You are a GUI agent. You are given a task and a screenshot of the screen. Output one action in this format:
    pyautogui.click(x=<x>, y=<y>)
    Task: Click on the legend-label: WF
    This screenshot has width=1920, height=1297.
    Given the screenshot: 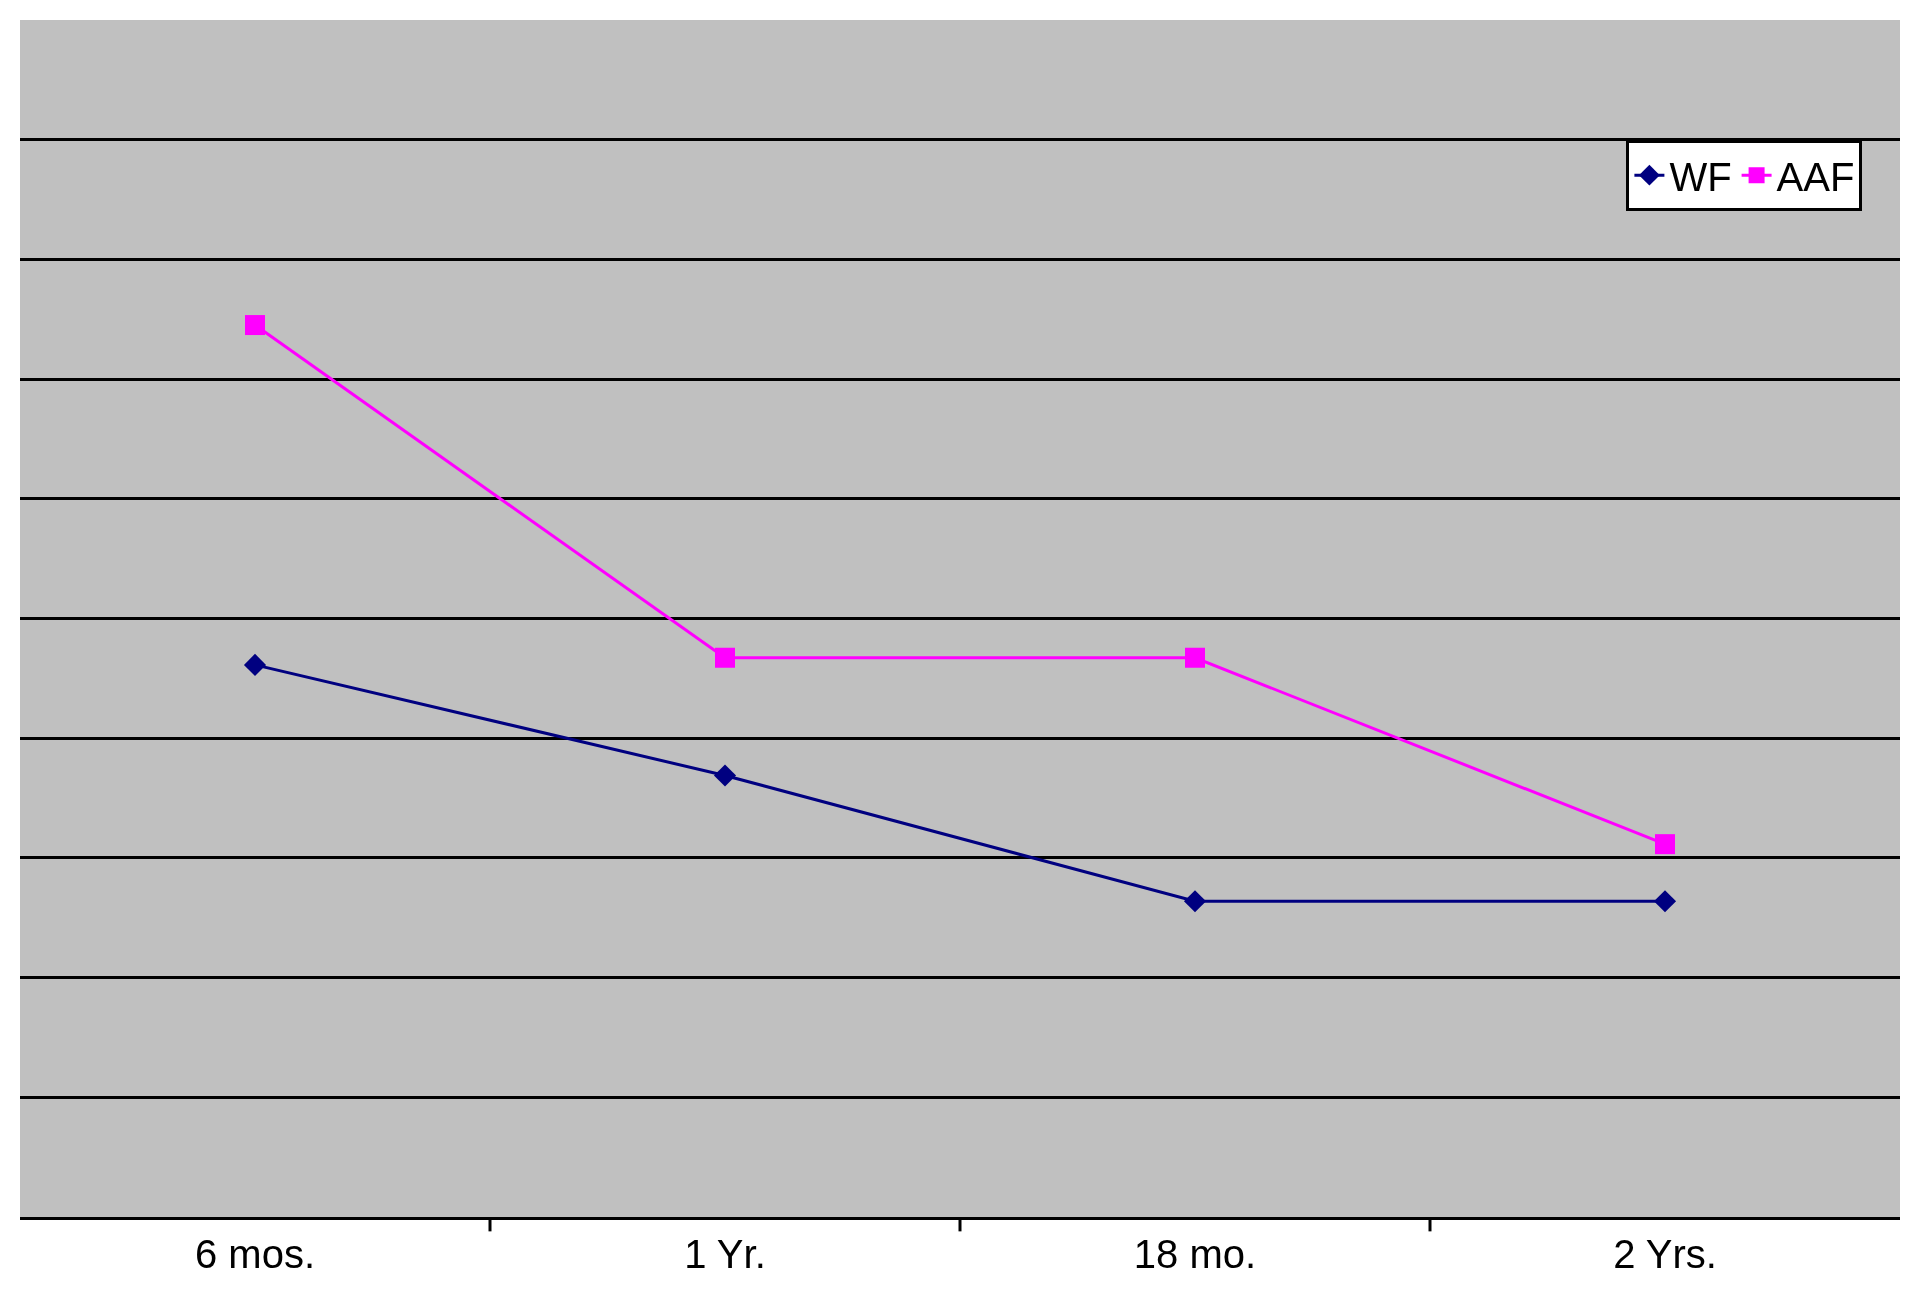 What is the action you would take?
    pyautogui.click(x=1700, y=176)
    